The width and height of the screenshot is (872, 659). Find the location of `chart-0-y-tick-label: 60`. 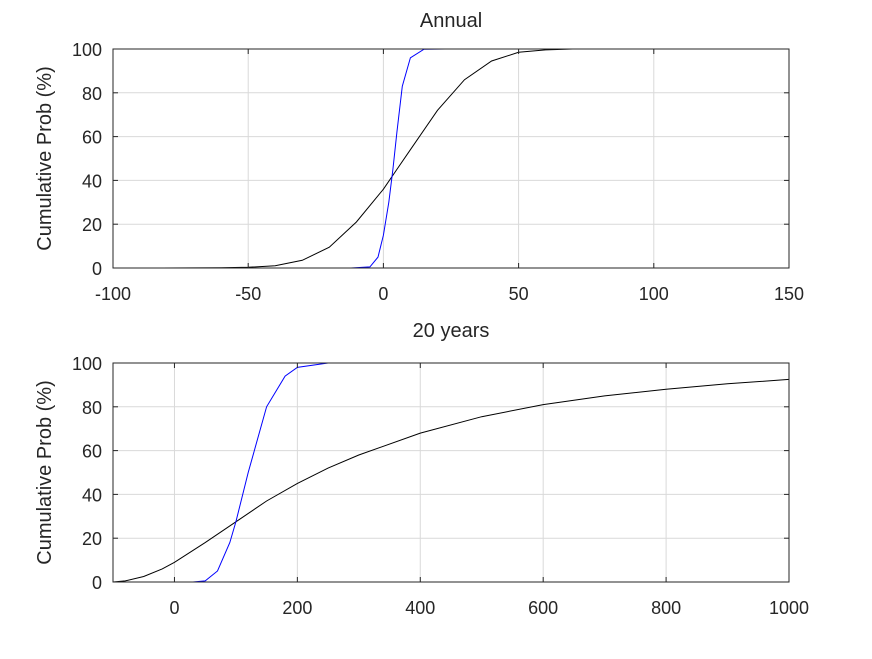

chart-0-y-tick-label: 60 is located at coordinates (92, 138).